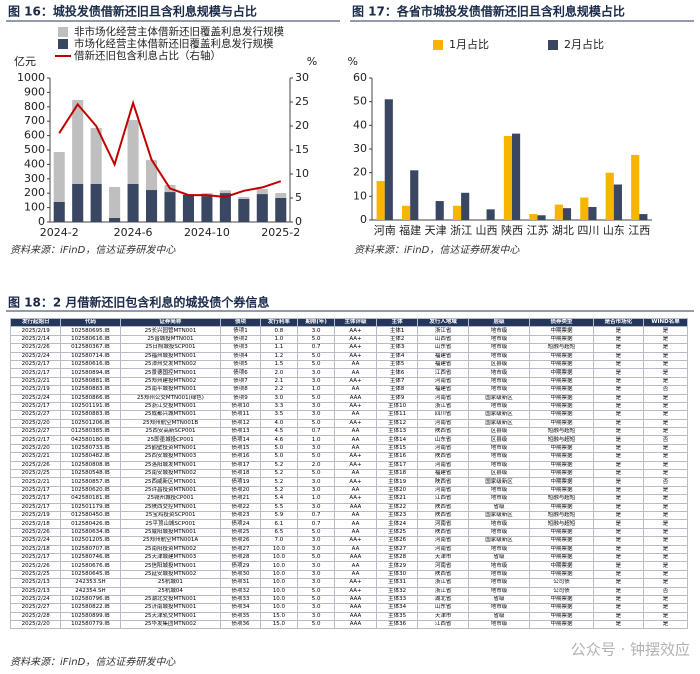  I want to click on y2-tick-label: 5, so click(298, 197).